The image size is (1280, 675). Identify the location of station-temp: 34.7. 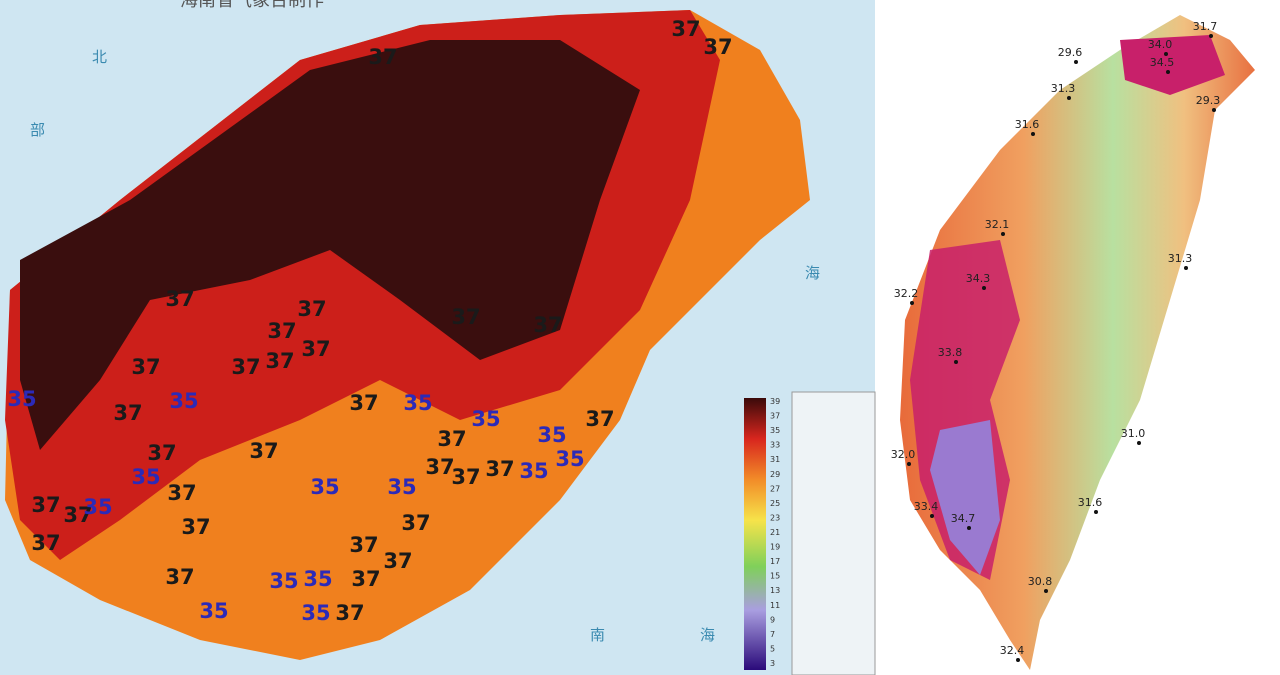
(963, 518).